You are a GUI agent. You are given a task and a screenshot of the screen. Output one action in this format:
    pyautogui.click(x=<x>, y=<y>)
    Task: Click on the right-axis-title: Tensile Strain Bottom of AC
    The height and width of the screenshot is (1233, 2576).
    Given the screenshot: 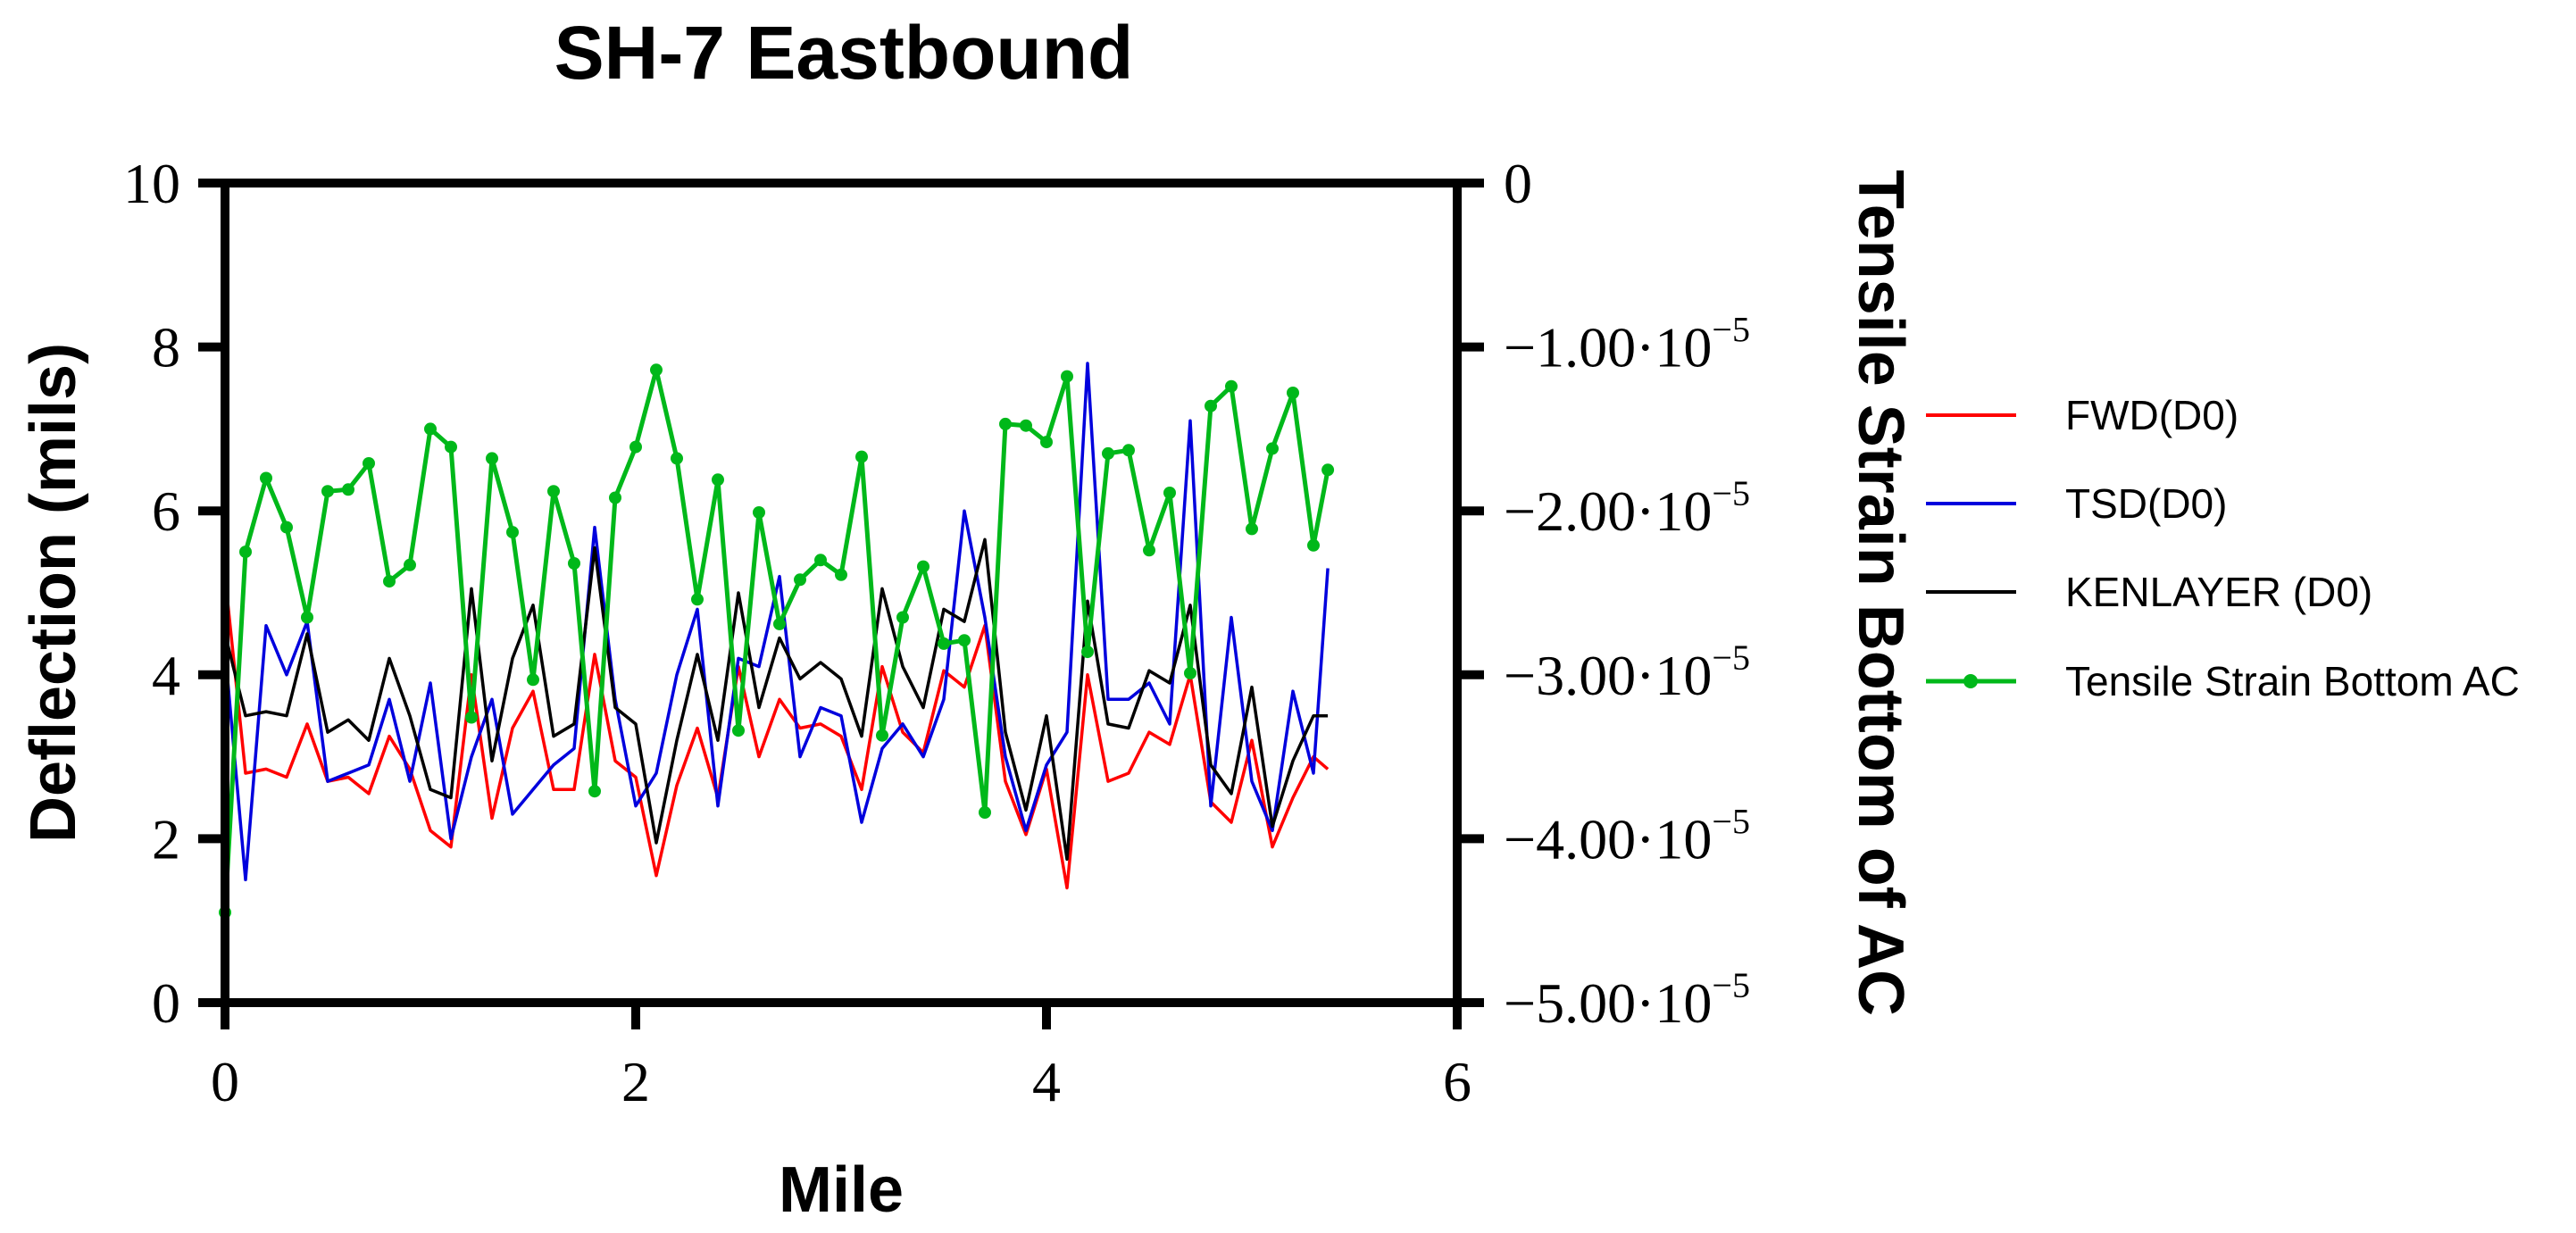 What is the action you would take?
    pyautogui.click(x=1880, y=593)
    